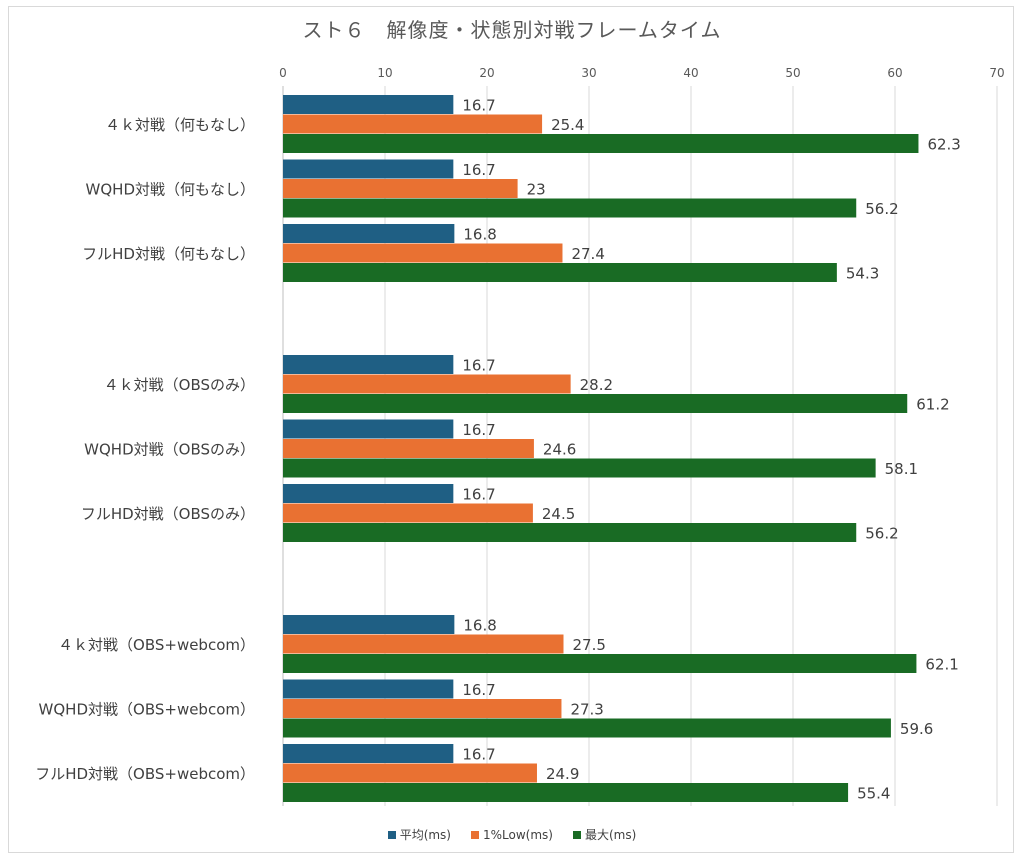 The height and width of the screenshot is (861, 1024). What do you see at coordinates (567, 125) in the screenshot?
I see `data-label: 25.4` at bounding box center [567, 125].